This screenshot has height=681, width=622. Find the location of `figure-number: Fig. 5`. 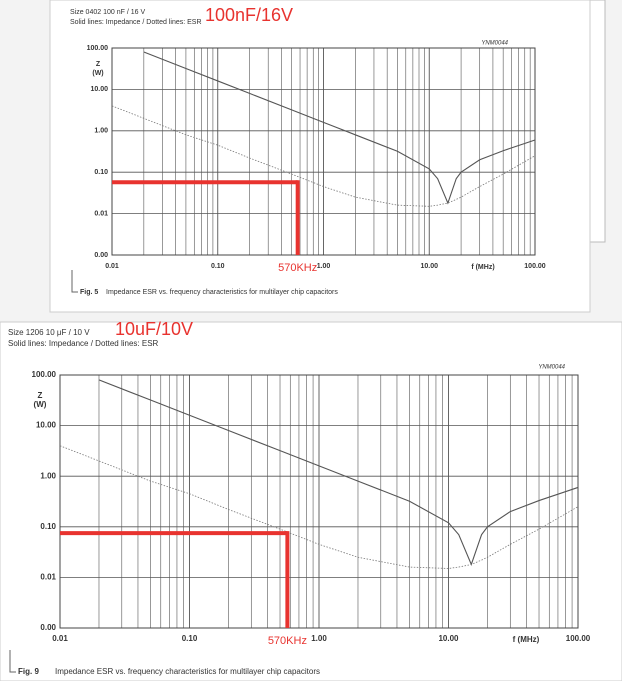

figure-number: Fig. 5 is located at coordinates (89, 292).